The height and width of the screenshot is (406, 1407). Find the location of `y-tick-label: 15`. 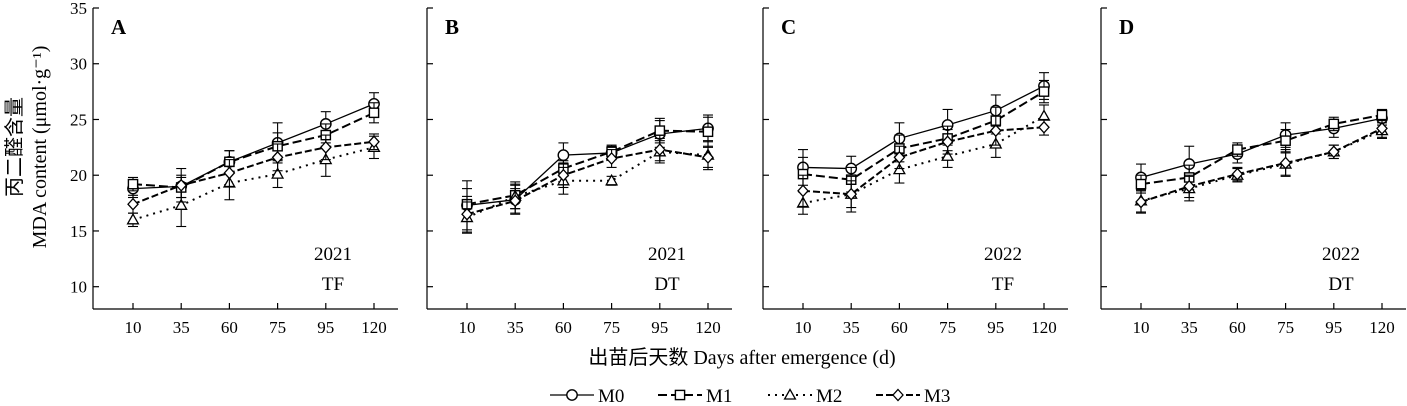

y-tick-label: 15 is located at coordinates (78, 231).